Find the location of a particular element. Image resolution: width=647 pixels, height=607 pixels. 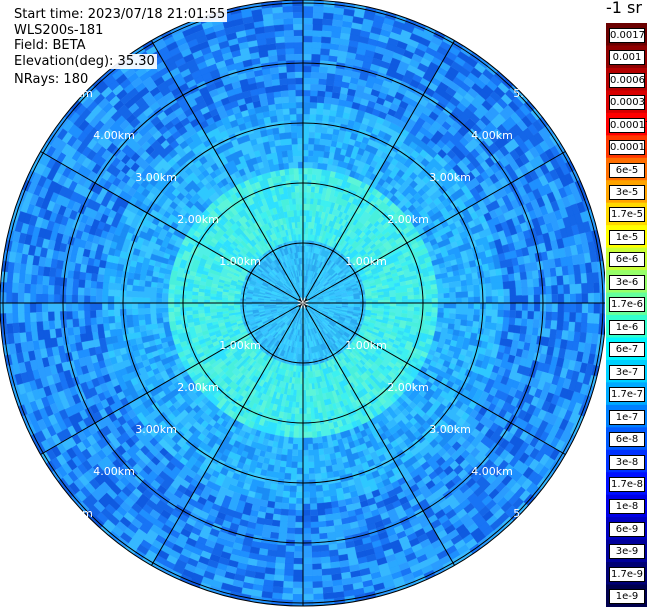

elevation-text: Elevation(deg): 35.30 is located at coordinates (84, 61).